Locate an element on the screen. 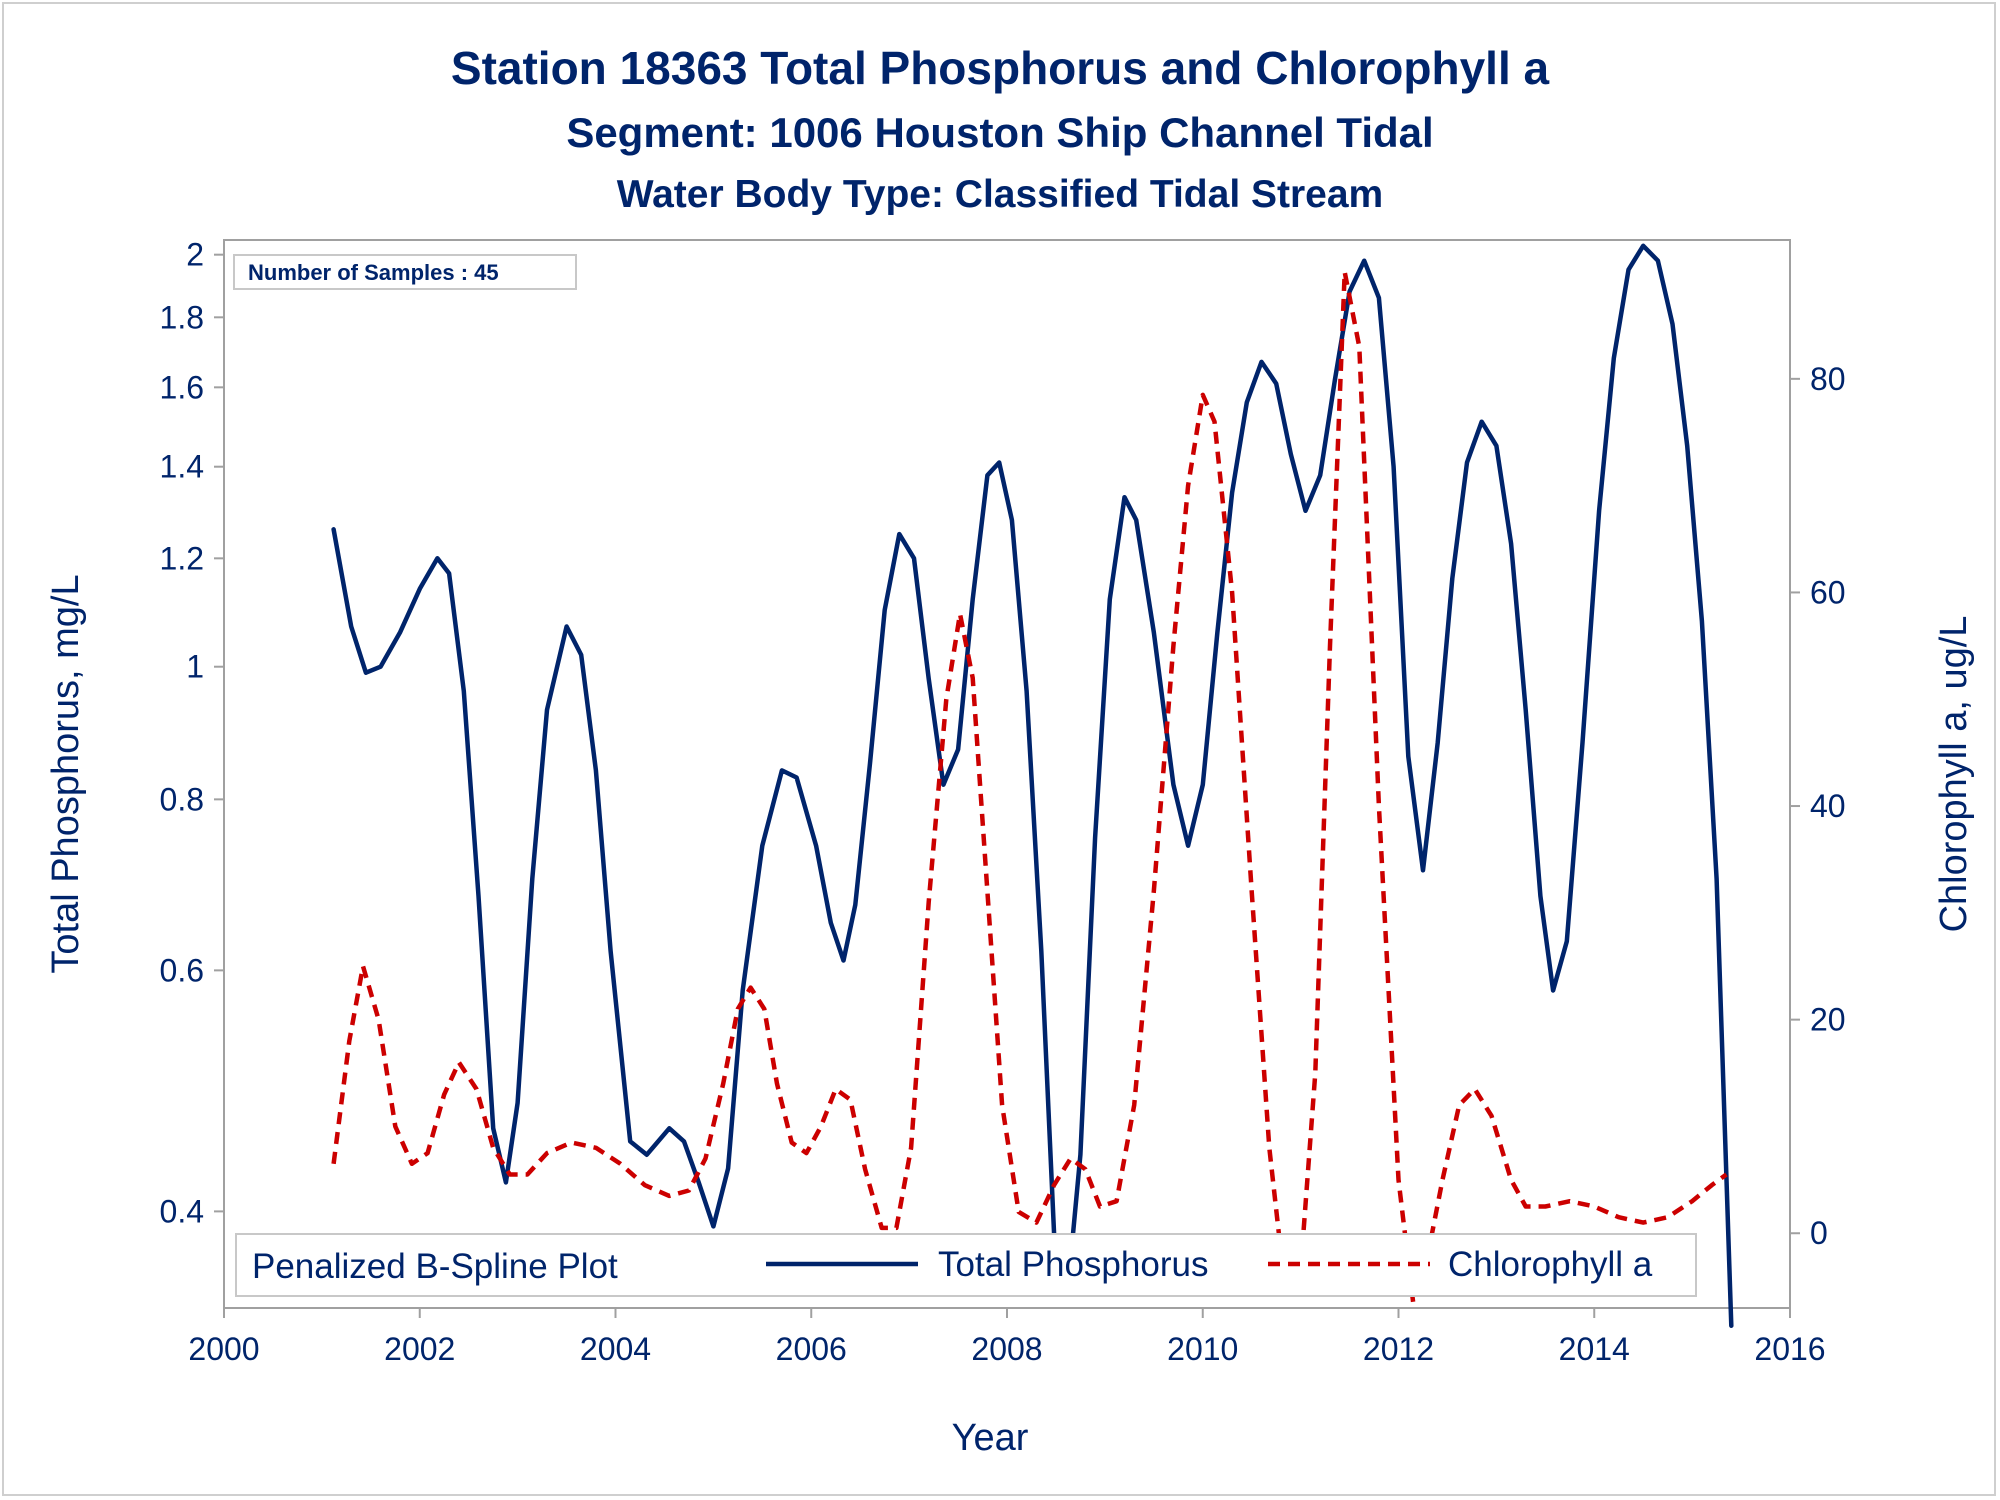 This screenshot has height=1500, width=2000. y-tick-label: 0.6 is located at coordinates (182, 970).